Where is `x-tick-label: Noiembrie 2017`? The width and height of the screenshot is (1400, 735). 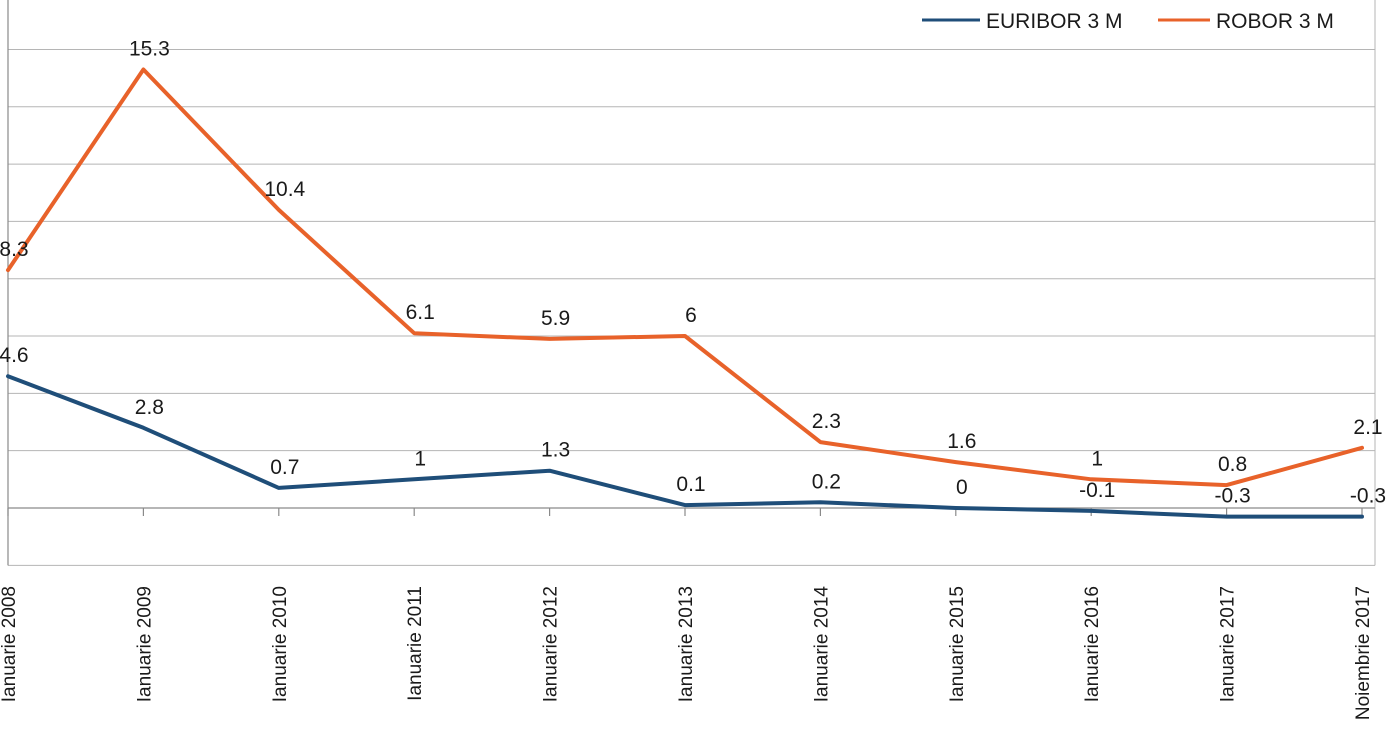 x-tick-label: Noiembrie 2017 is located at coordinates (1363, 653).